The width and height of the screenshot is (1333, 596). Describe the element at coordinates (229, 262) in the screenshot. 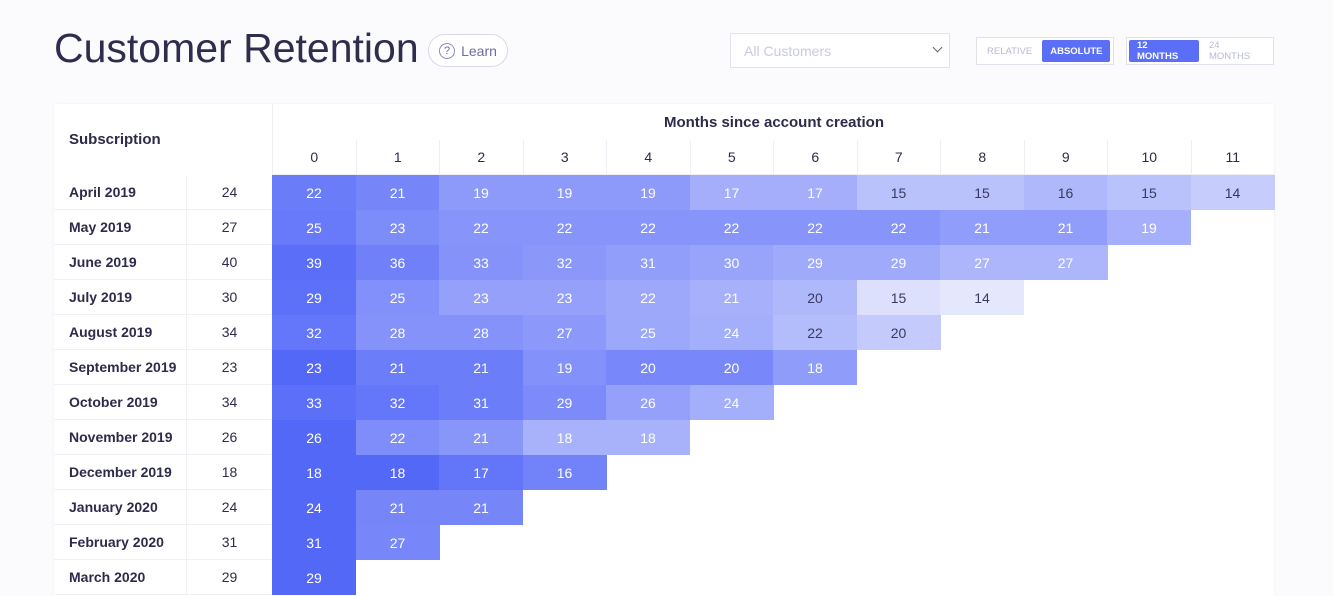

I see `cohort-size: 40` at that location.